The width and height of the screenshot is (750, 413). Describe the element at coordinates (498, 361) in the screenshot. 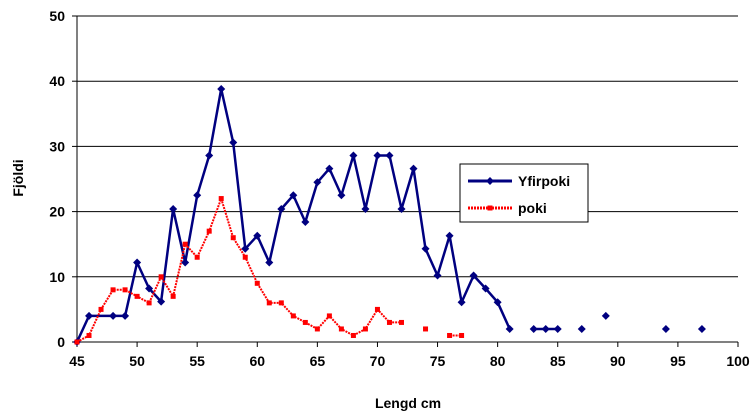

I see `x-tick-label: 80` at that location.